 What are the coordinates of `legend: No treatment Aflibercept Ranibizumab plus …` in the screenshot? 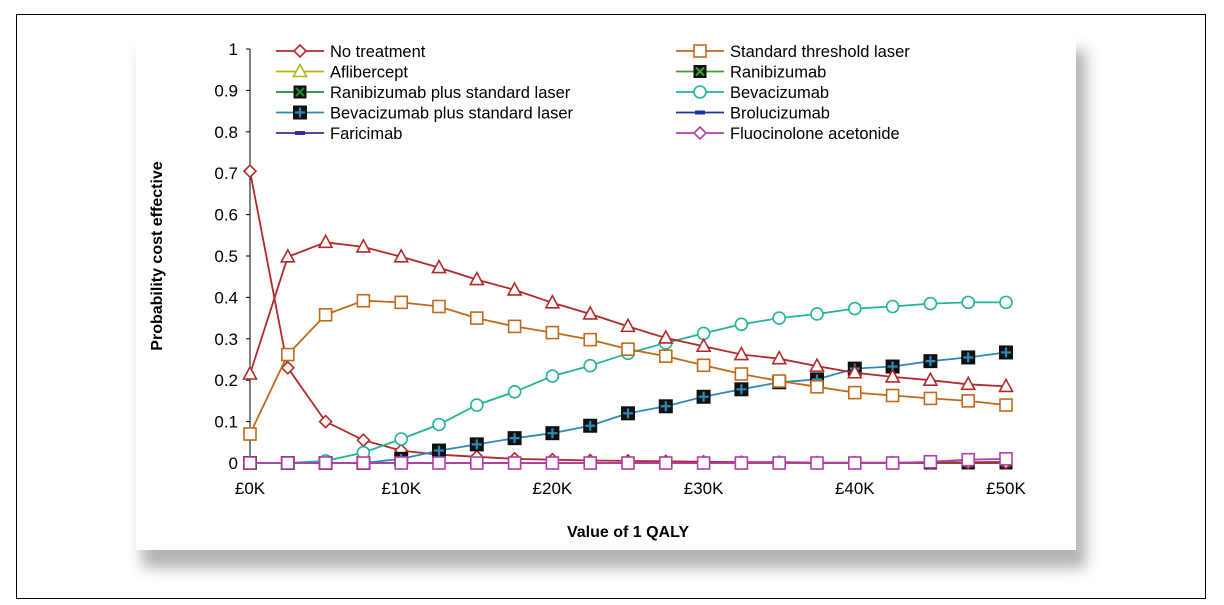 It's located at (593, 93).